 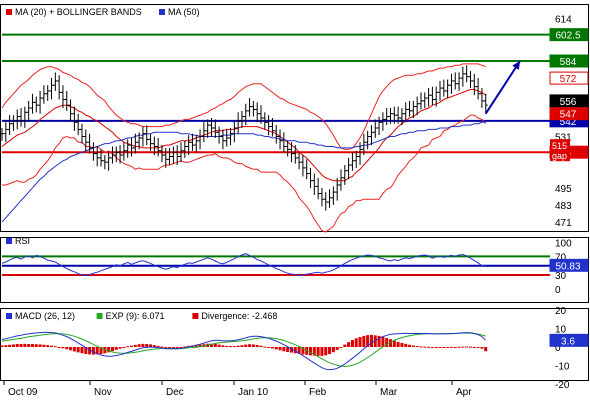 I want to click on rsi-tick-100: 100, so click(x=563, y=243).